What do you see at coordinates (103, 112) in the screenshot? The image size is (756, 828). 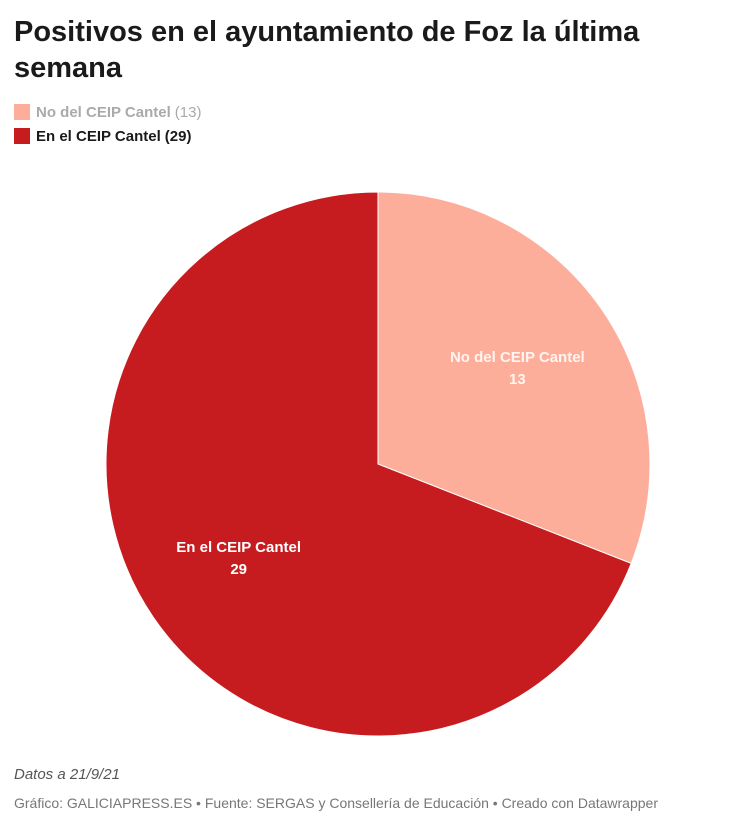 I see `legend-label: No del CEIP Cantel` at bounding box center [103, 112].